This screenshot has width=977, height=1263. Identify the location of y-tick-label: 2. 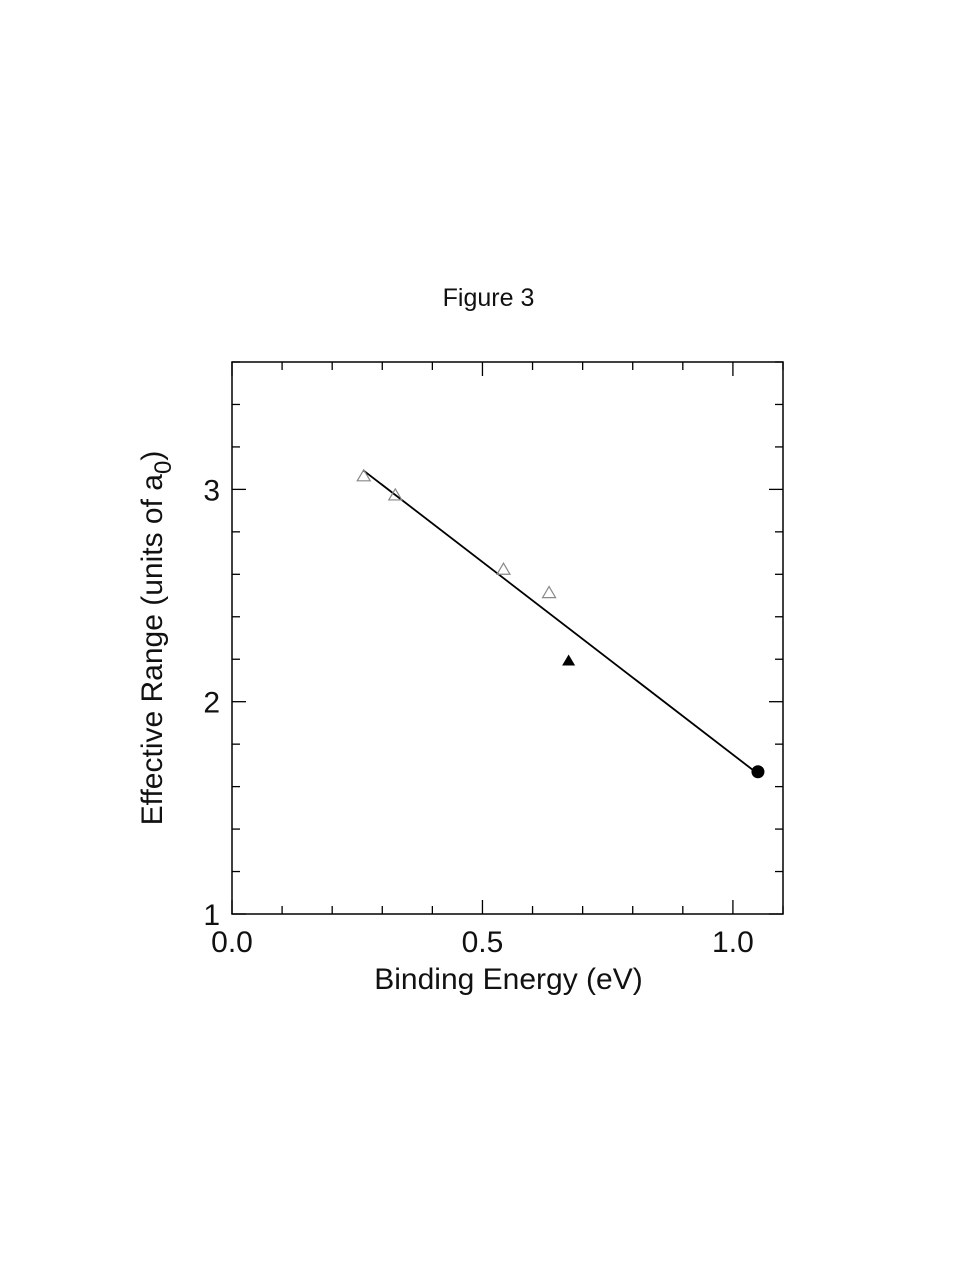
(211, 703).